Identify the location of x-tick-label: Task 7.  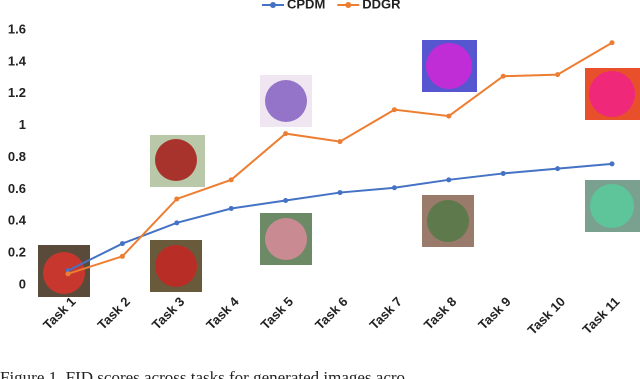
(385, 313).